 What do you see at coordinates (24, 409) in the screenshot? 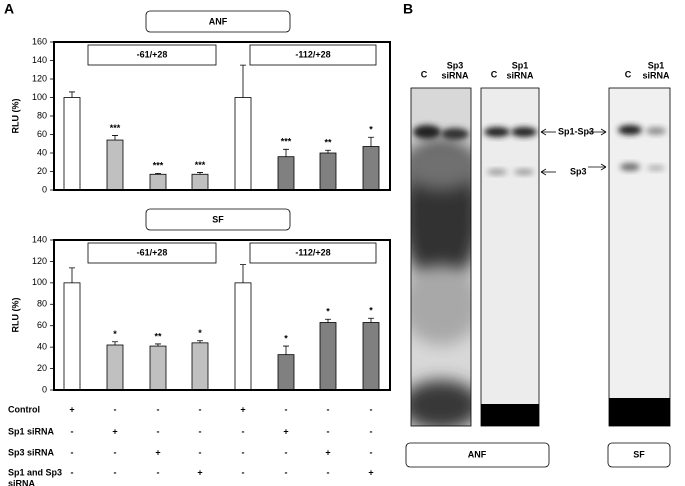
I see `treatment-label: Control` at bounding box center [24, 409].